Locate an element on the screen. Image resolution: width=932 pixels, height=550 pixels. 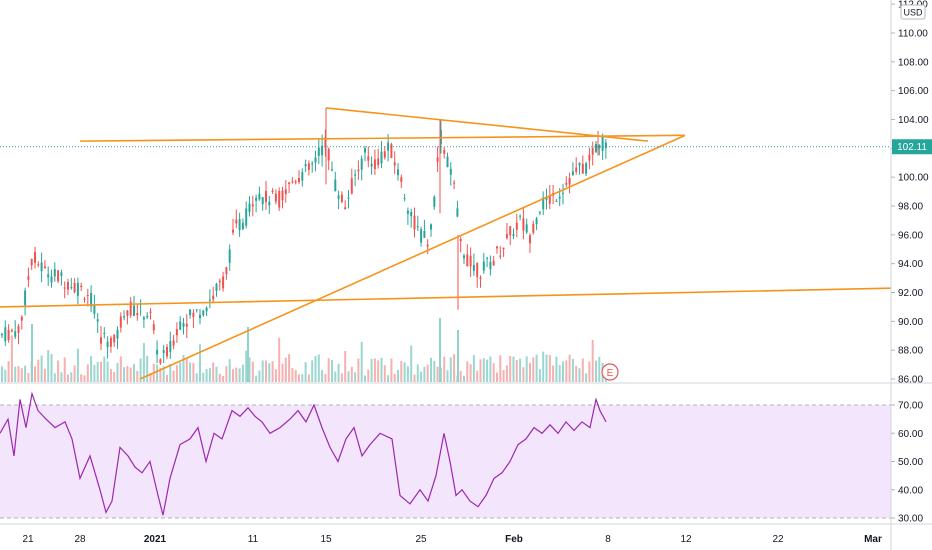
rsi-tick-label: 40.00 is located at coordinates (910, 490).